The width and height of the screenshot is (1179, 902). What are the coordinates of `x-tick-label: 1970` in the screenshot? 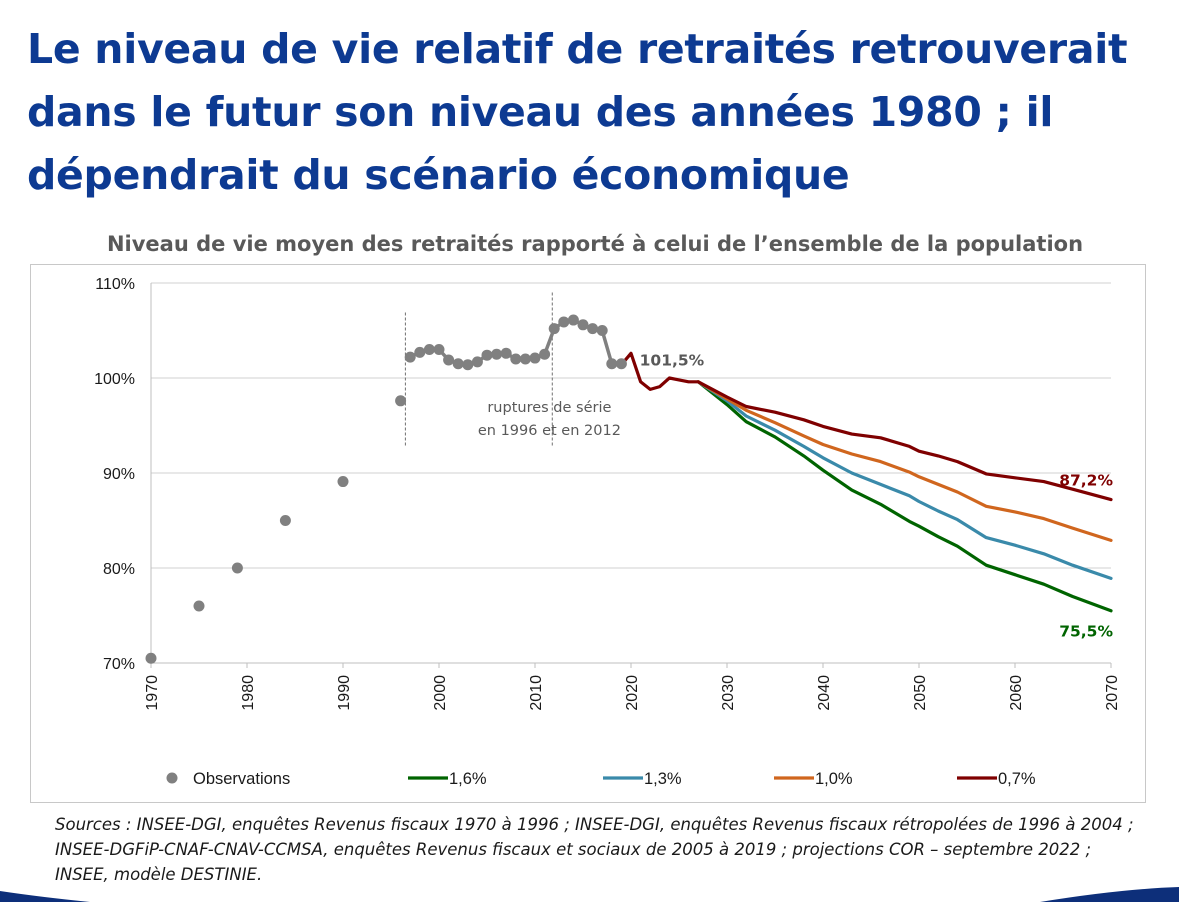 It's located at (152, 693).